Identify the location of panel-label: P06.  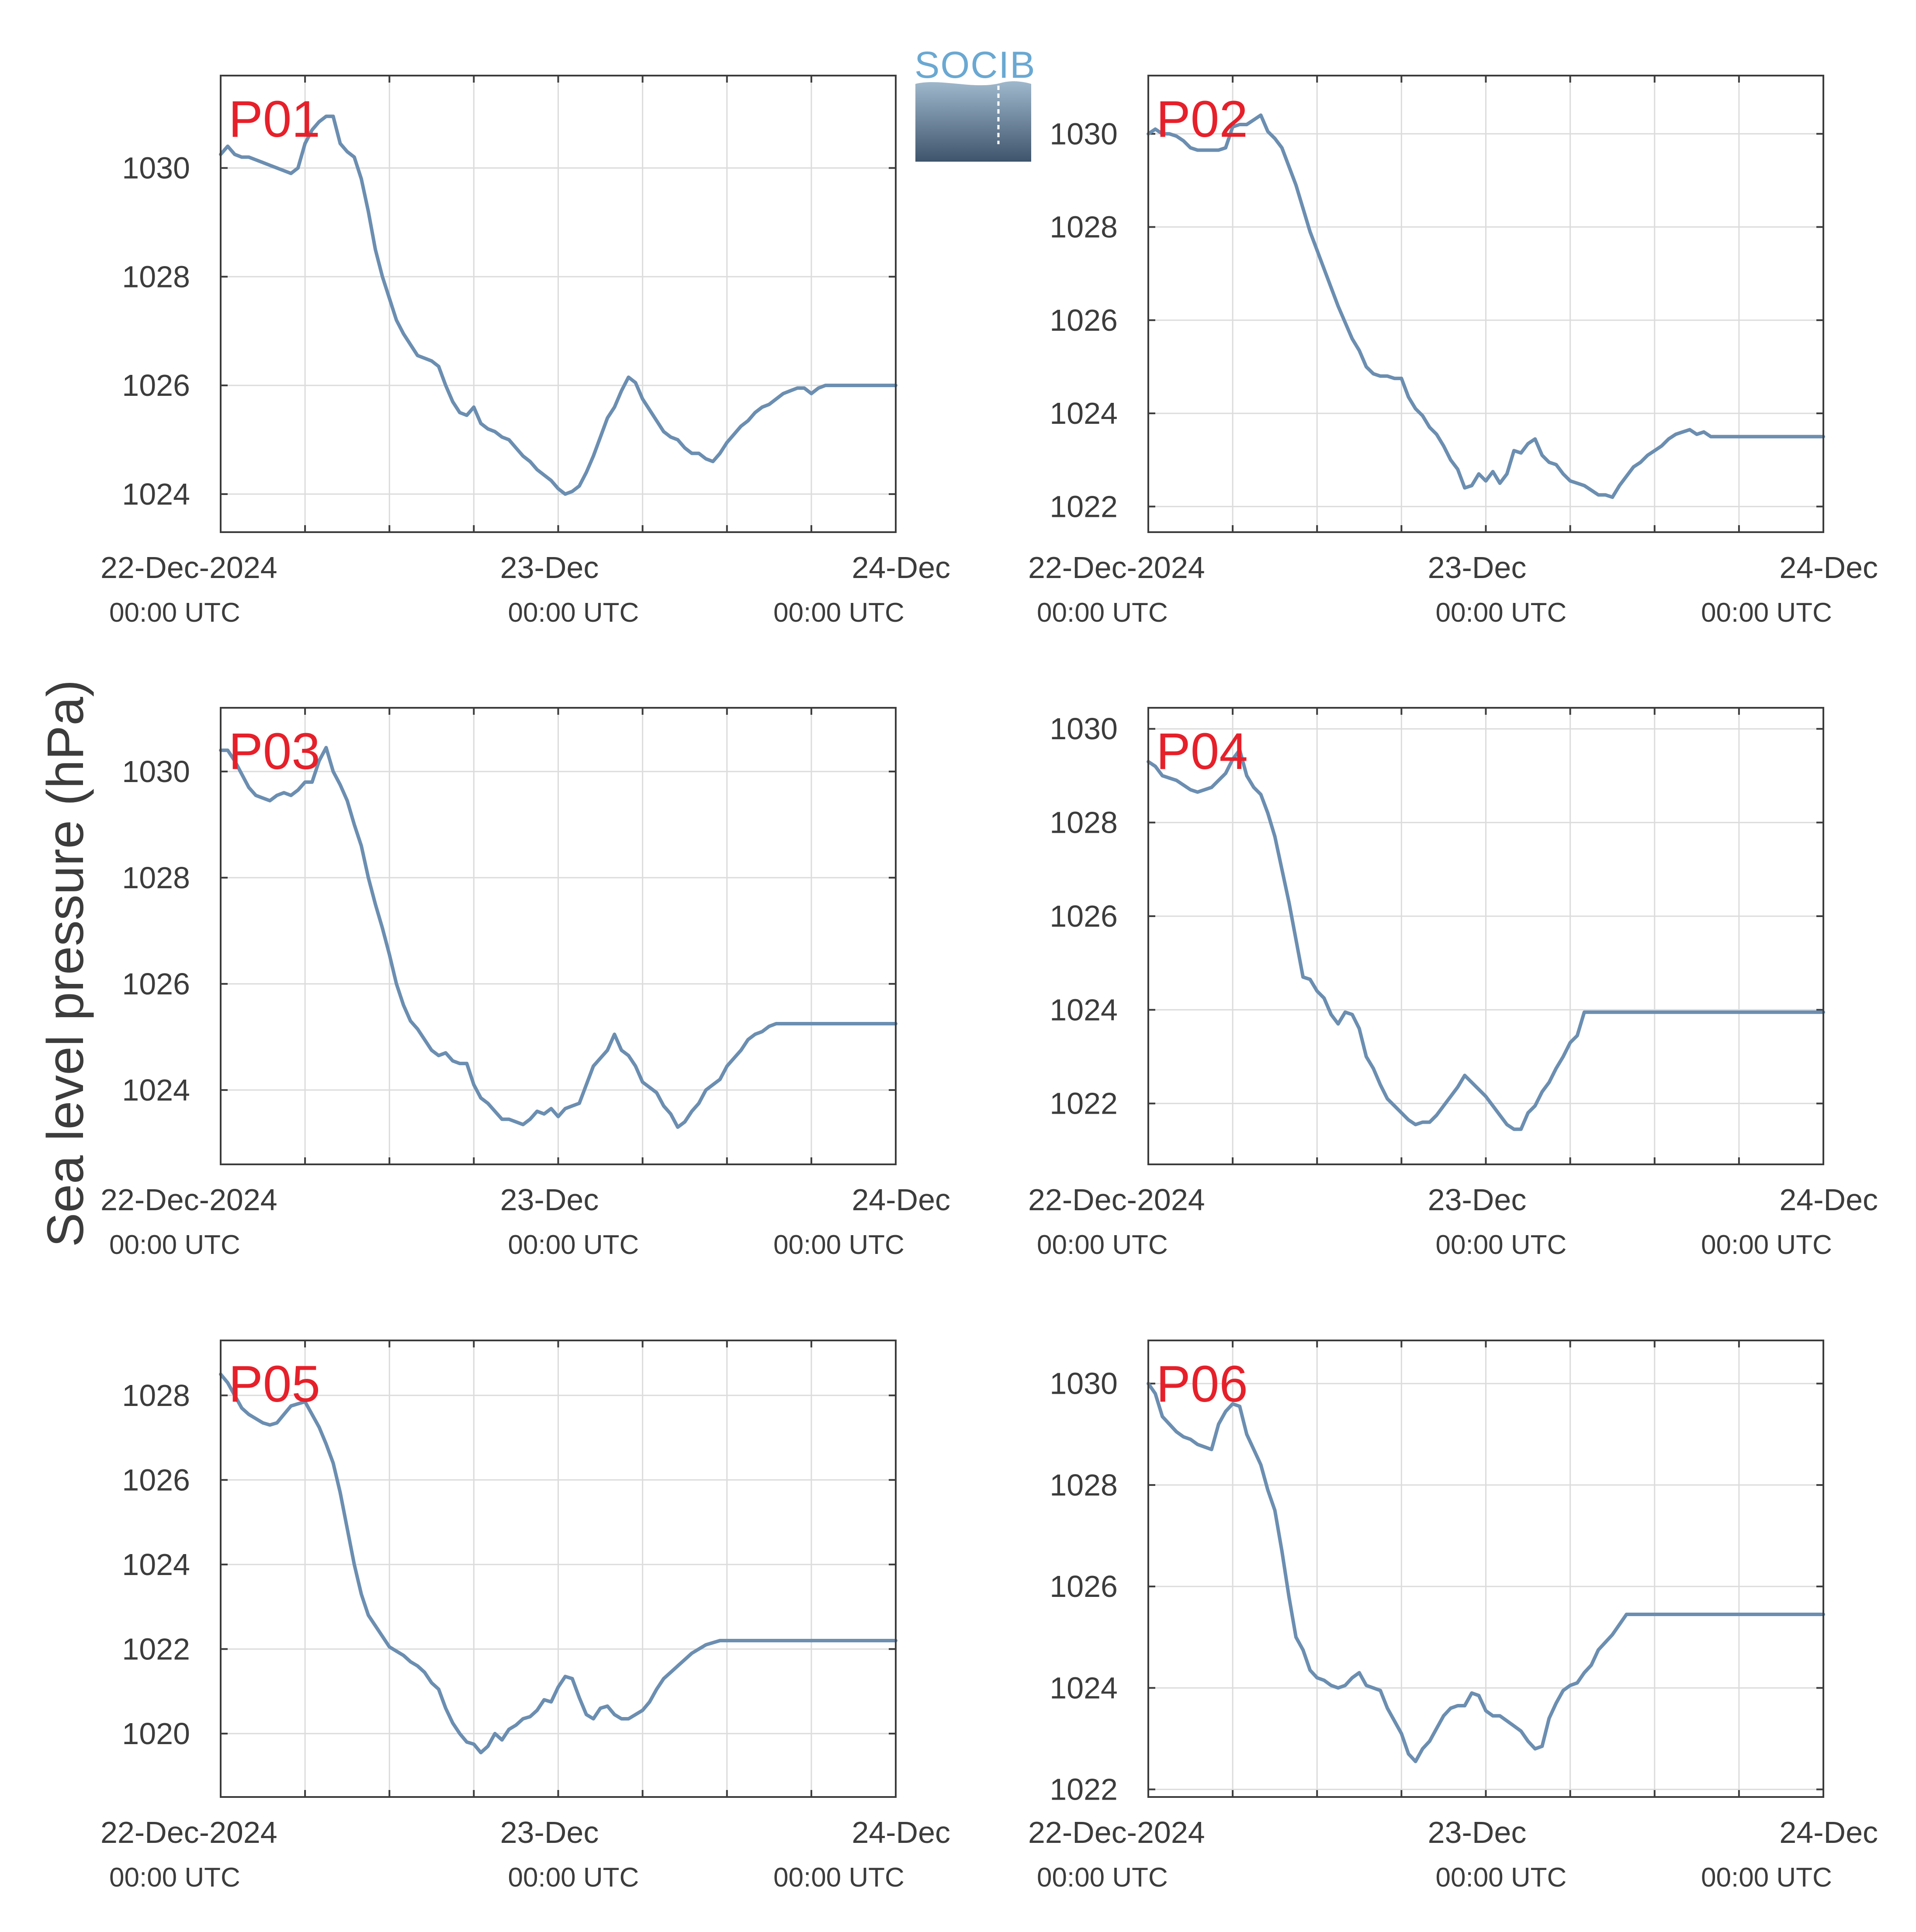
(1202, 1384).